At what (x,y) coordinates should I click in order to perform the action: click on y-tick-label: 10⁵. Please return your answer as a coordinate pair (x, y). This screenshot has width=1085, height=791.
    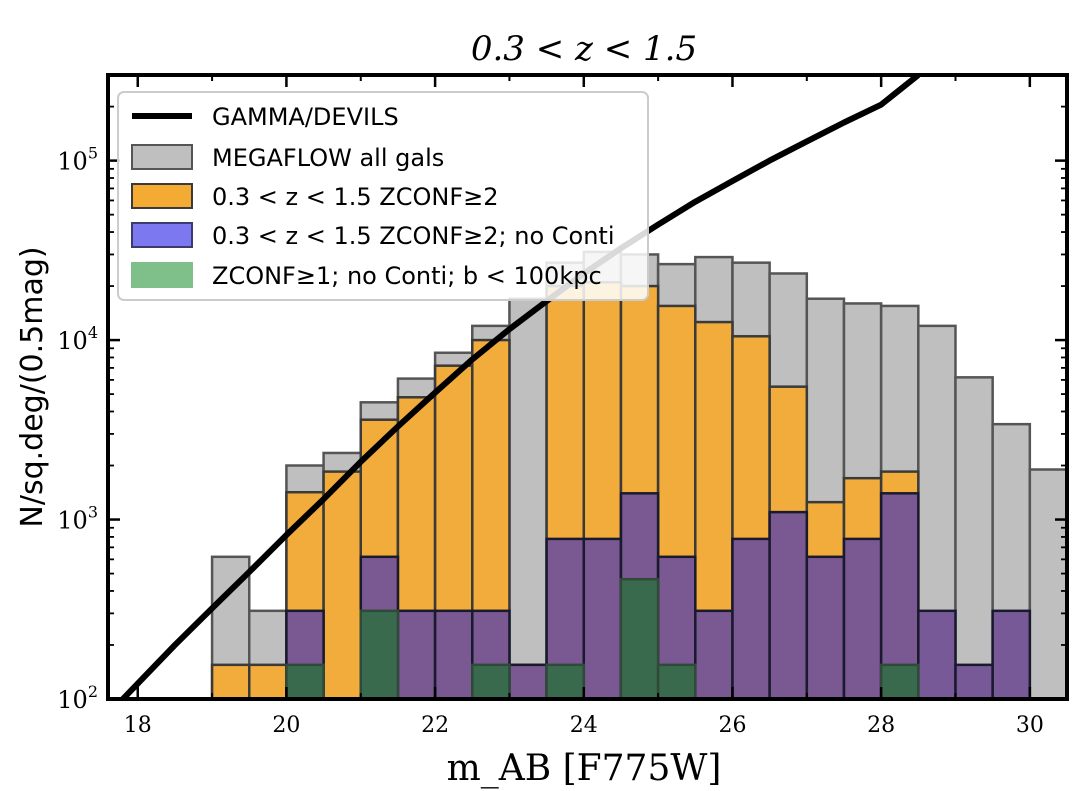
    Looking at the image, I should click on (77, 160).